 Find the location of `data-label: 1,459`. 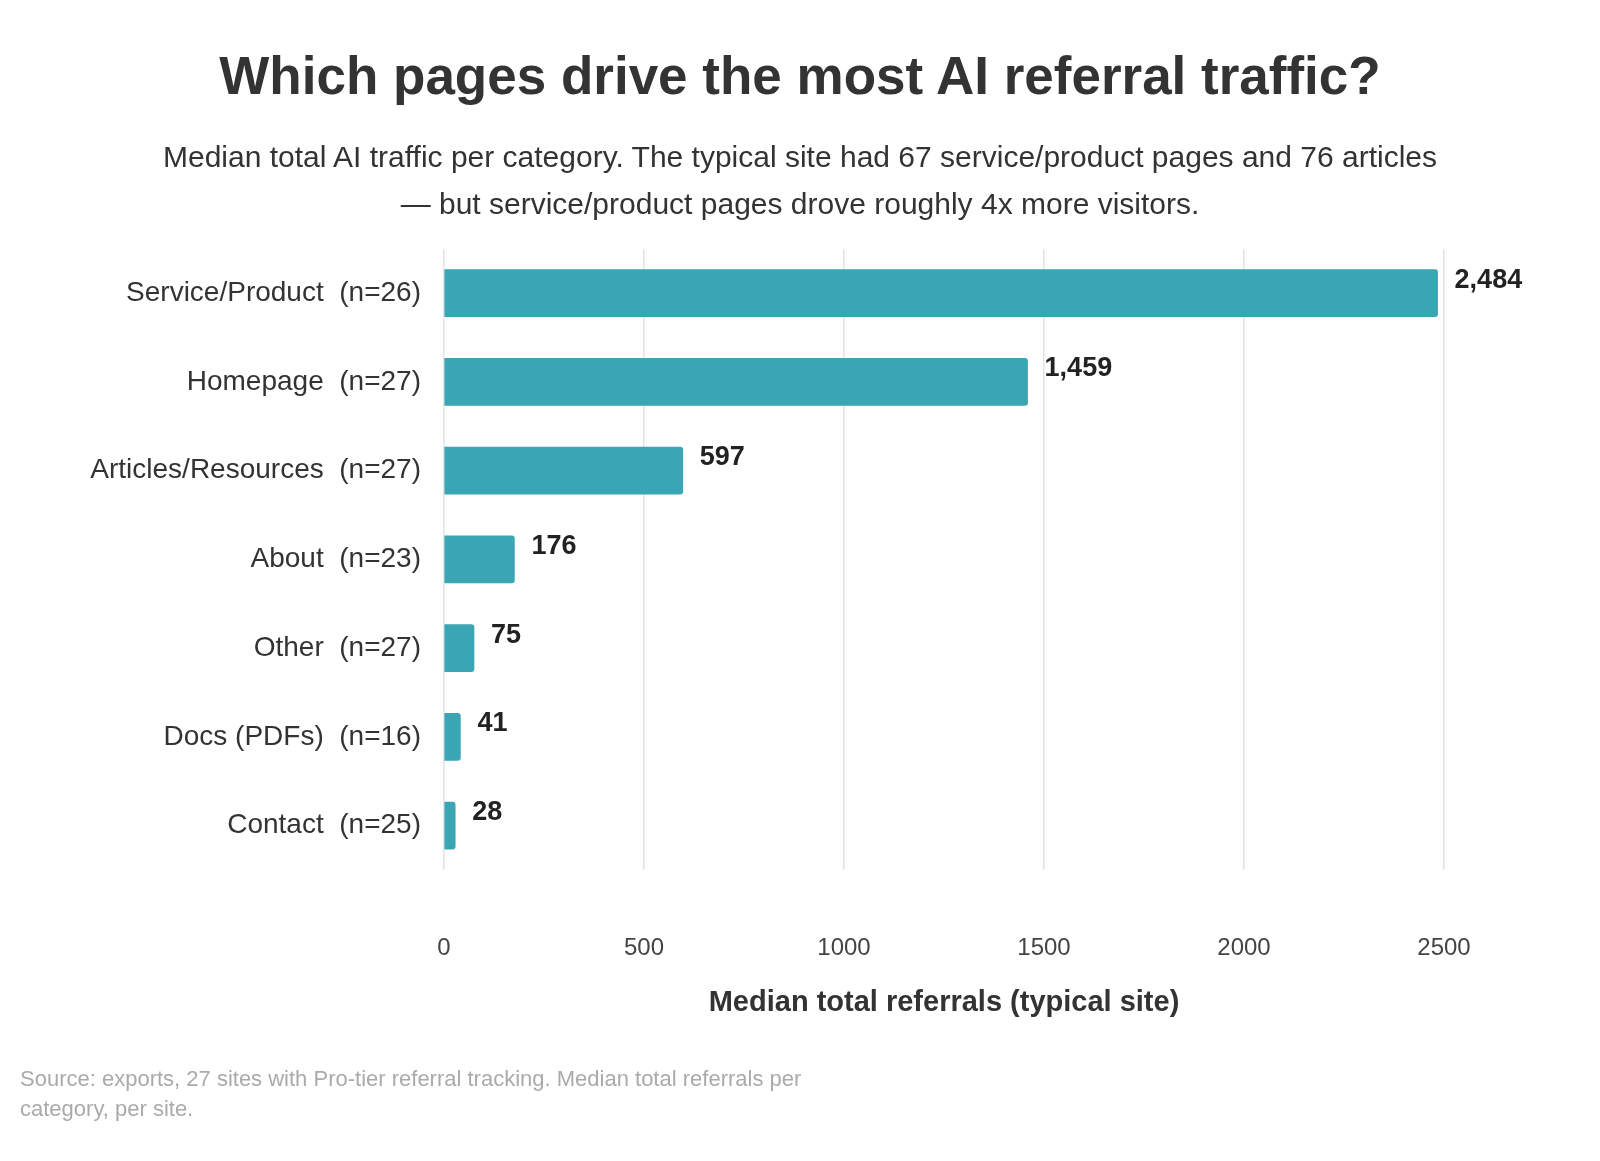

data-label: 1,459 is located at coordinates (1078, 367).